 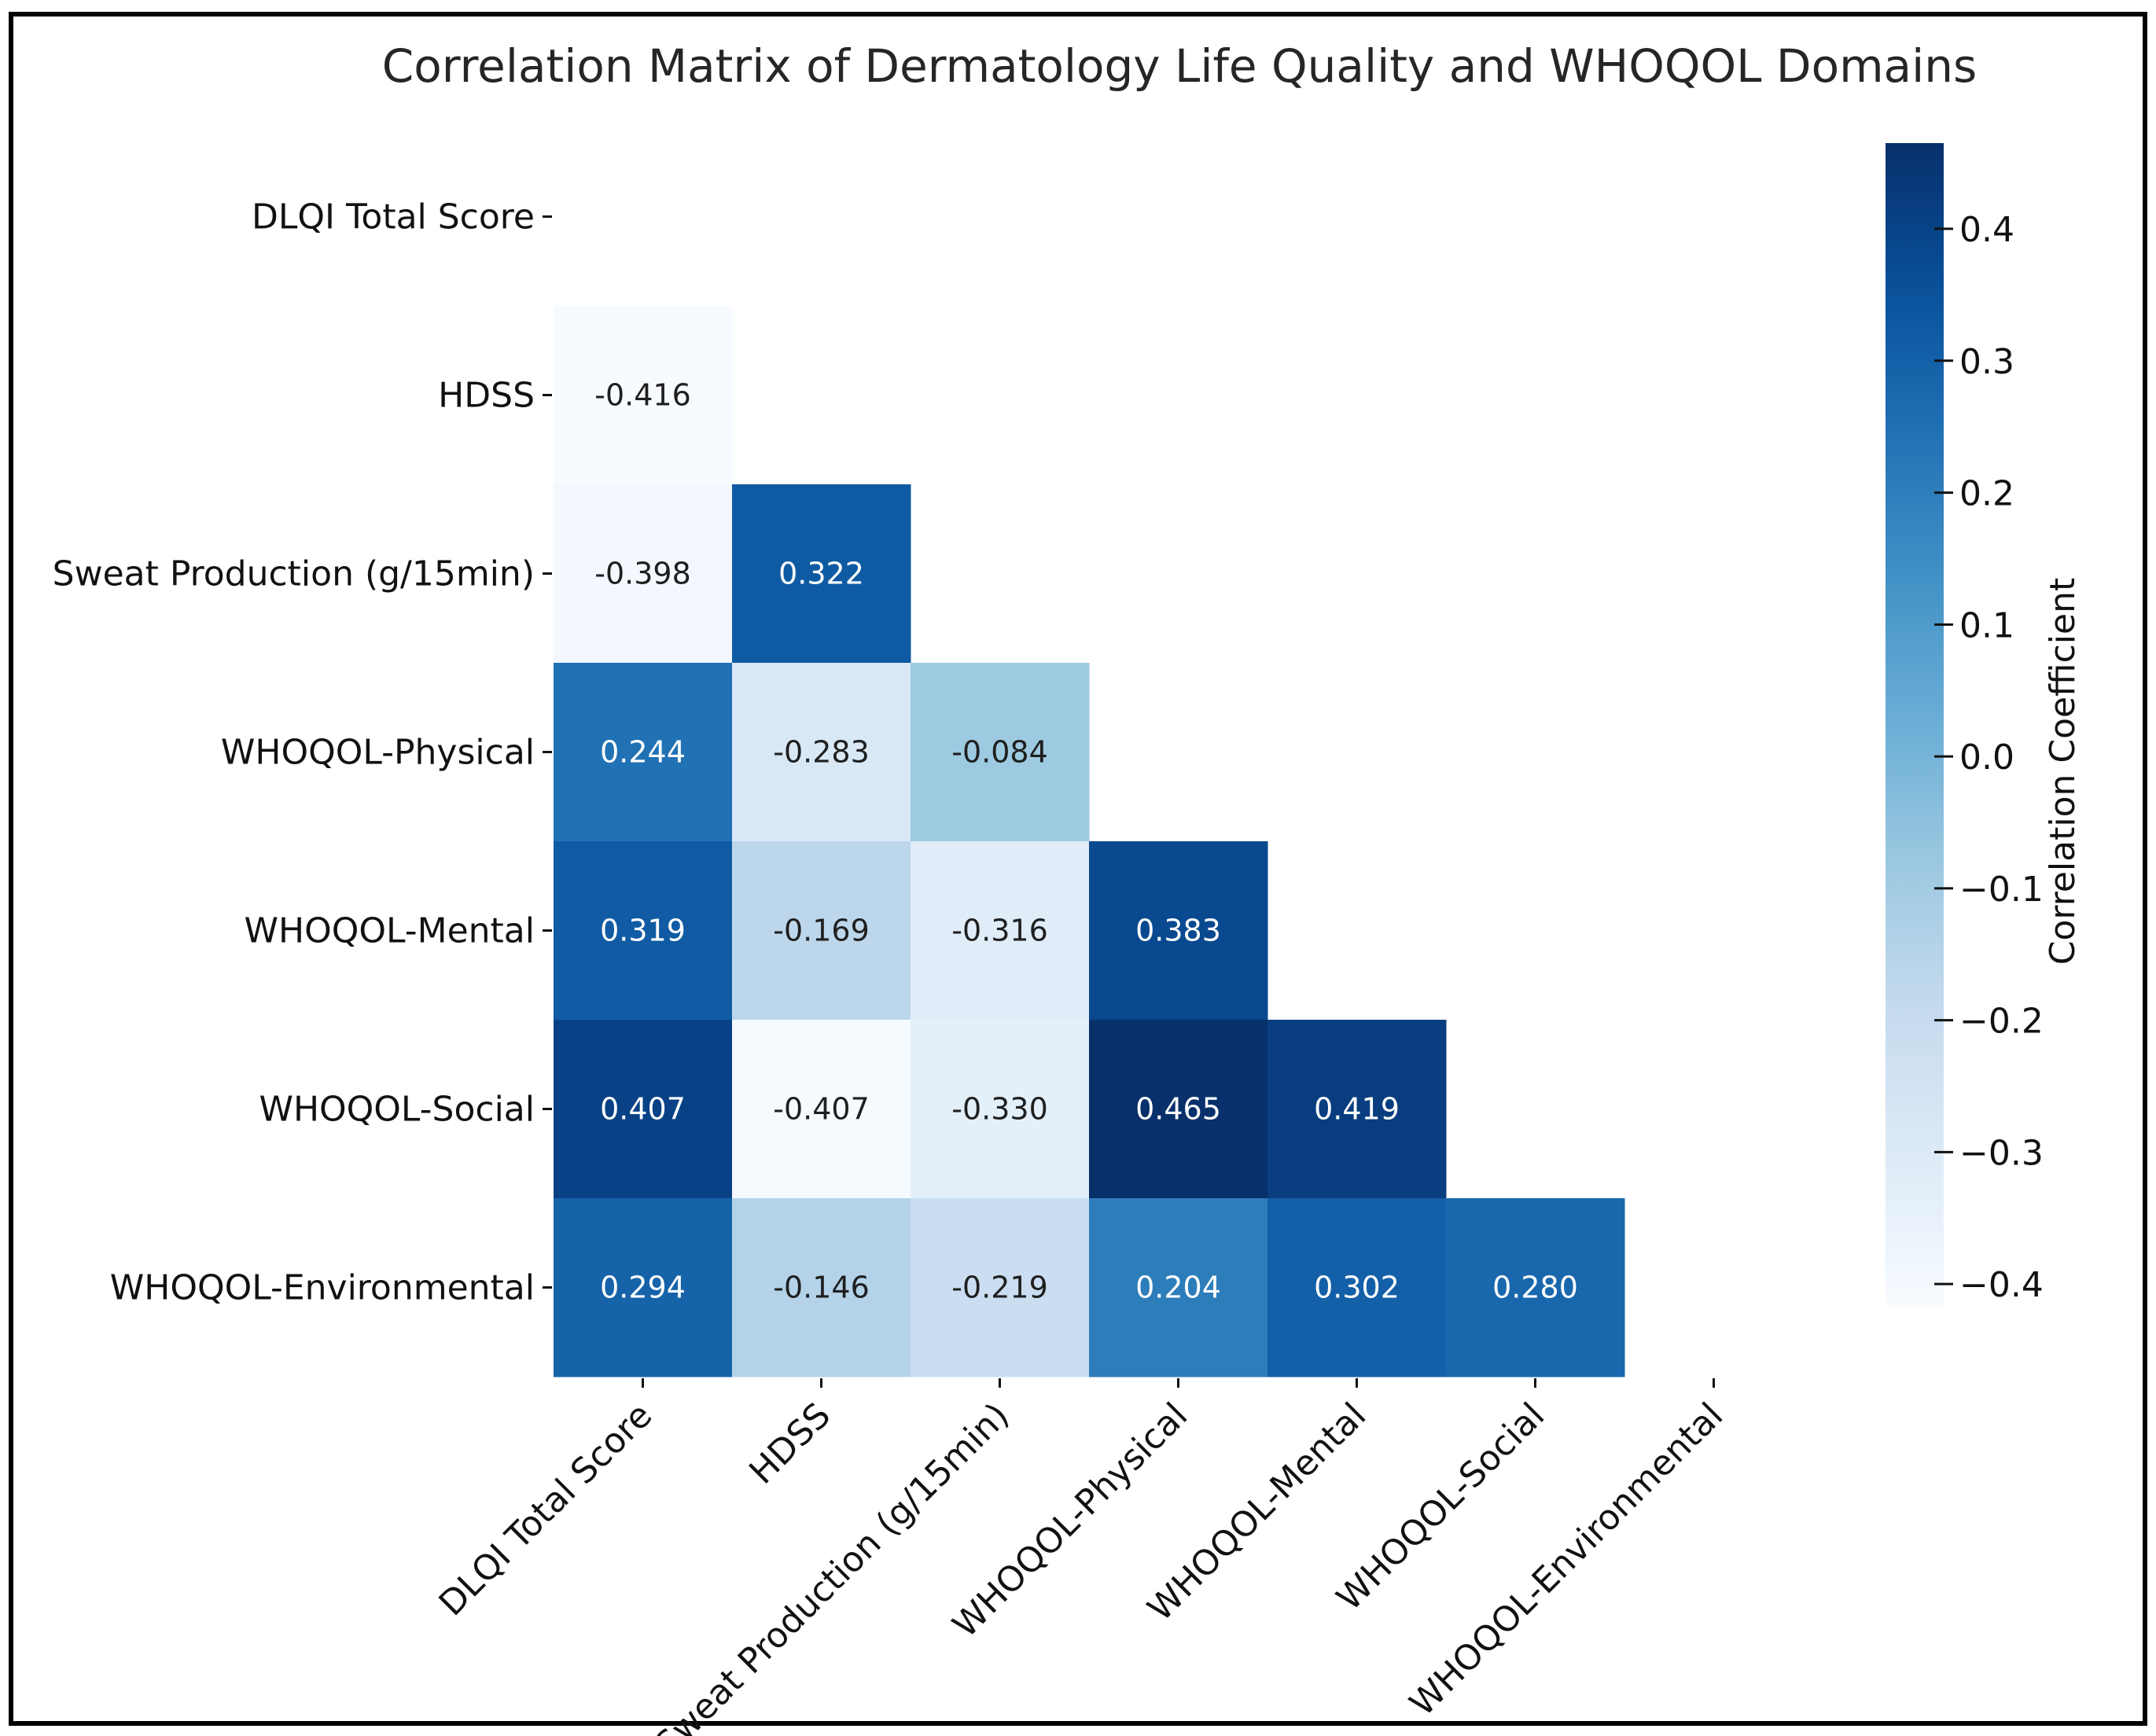 I want to click on cell-value-label: 0.302, so click(x=1357, y=1288).